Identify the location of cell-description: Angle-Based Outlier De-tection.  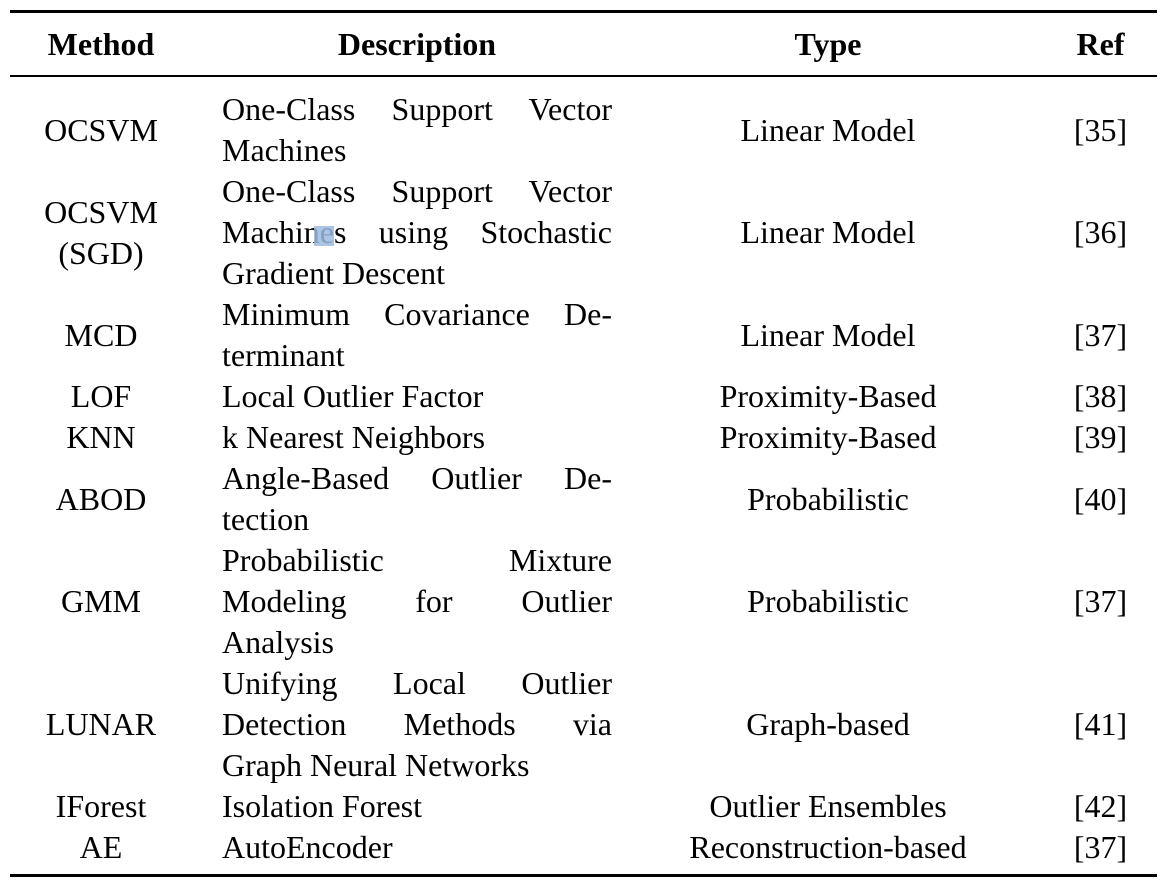
(417, 499).